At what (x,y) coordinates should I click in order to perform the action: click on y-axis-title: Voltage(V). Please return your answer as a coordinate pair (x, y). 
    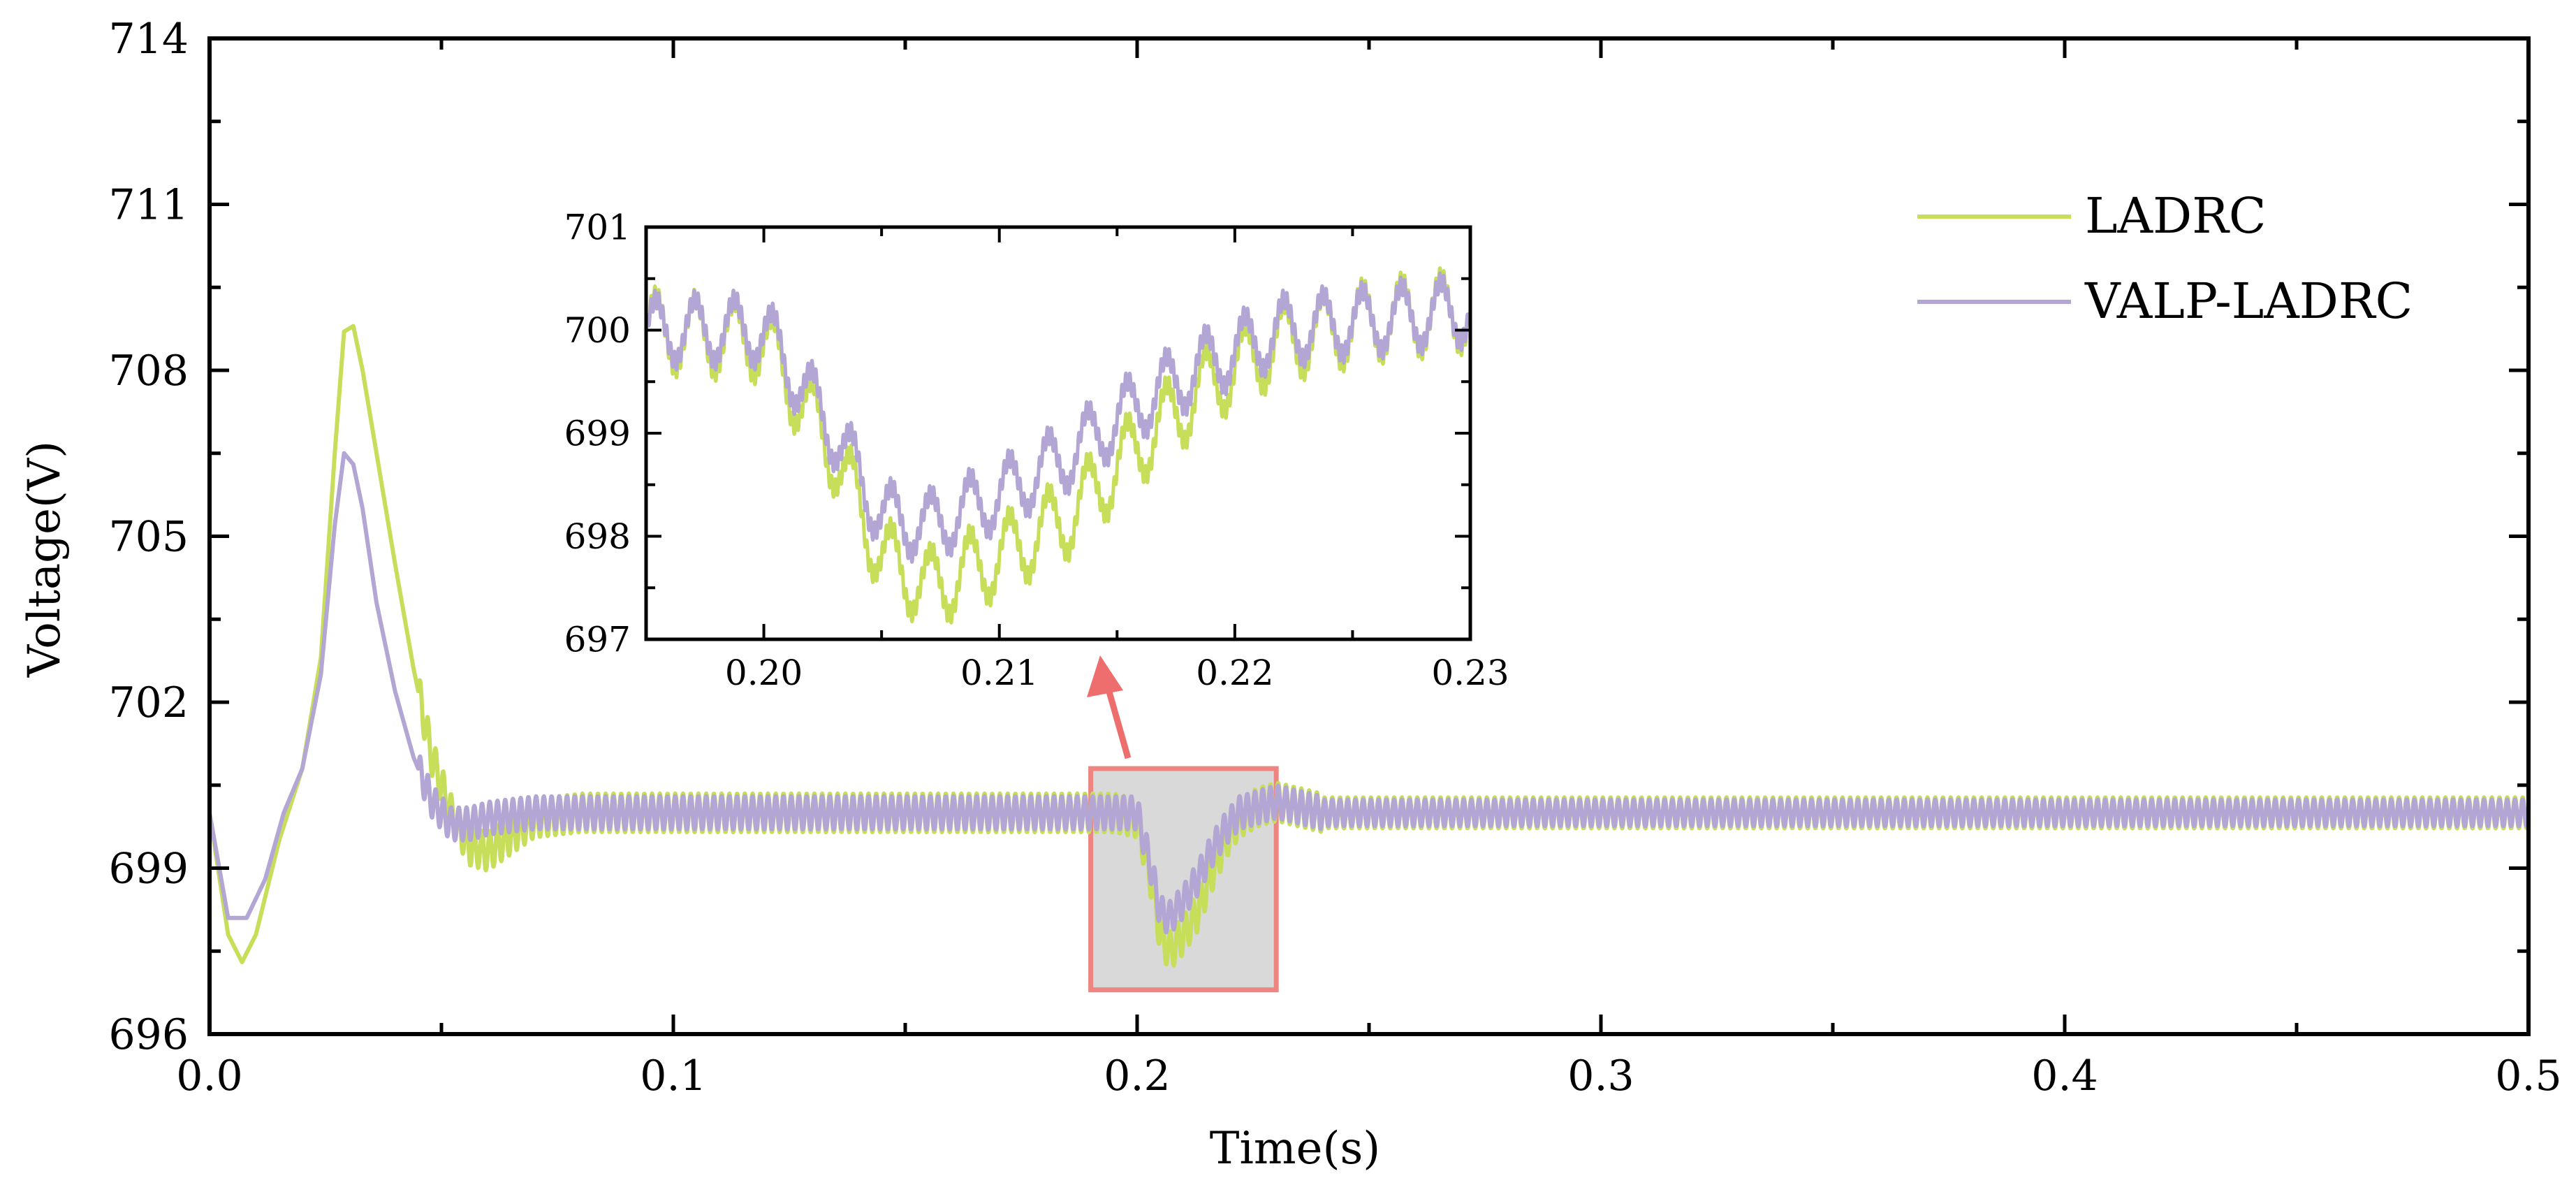
    Looking at the image, I should click on (45, 560).